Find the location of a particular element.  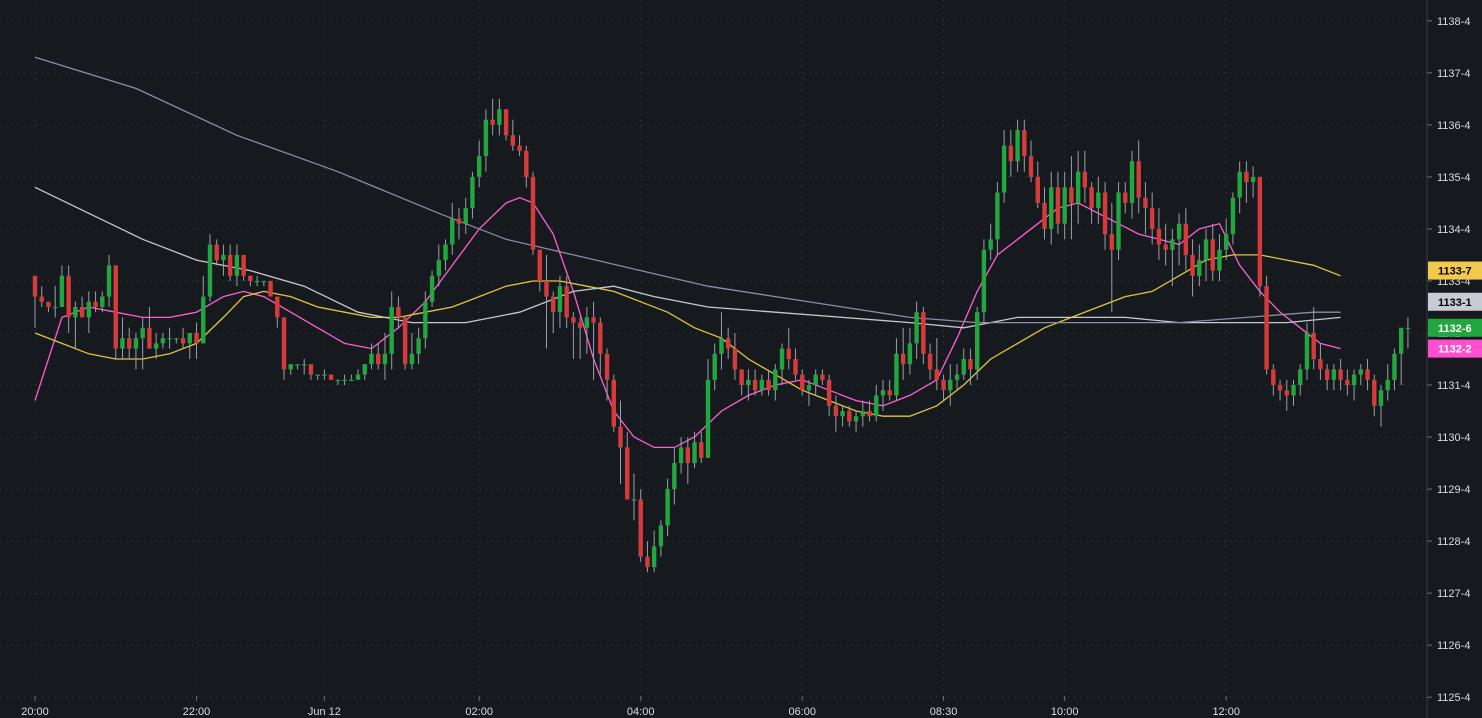

x-tick-label: 12:00 is located at coordinates (1226, 712).